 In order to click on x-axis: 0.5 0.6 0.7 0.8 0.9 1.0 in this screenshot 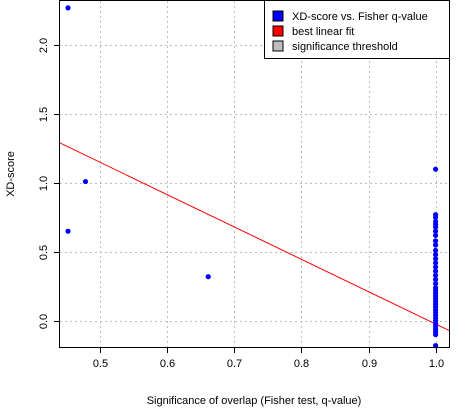, I will do `click(268, 358)`.